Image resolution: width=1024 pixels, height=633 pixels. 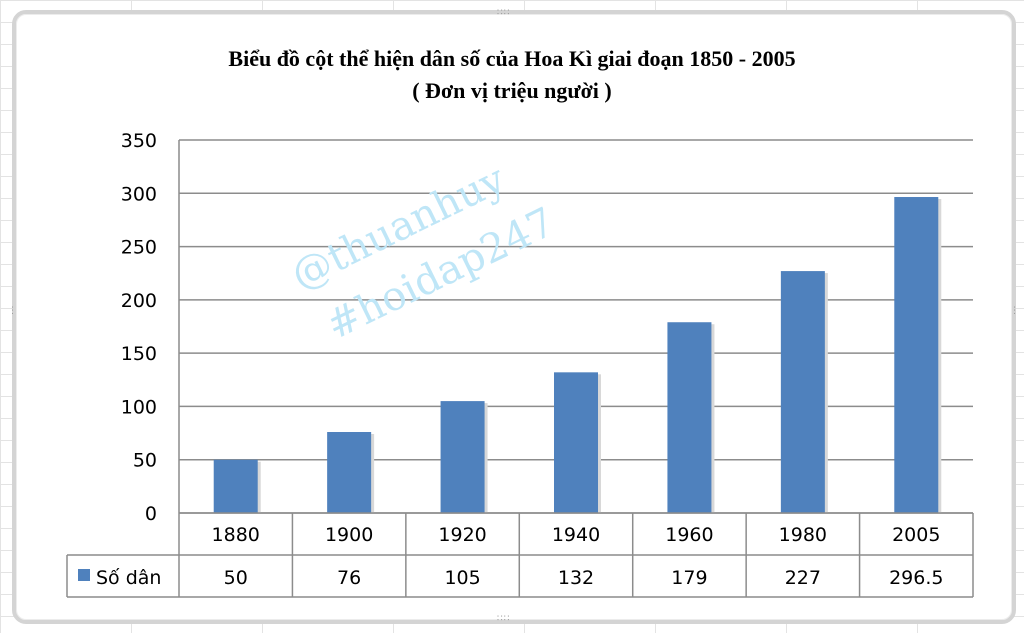 I want to click on data-table-value: 227, so click(x=803, y=578).